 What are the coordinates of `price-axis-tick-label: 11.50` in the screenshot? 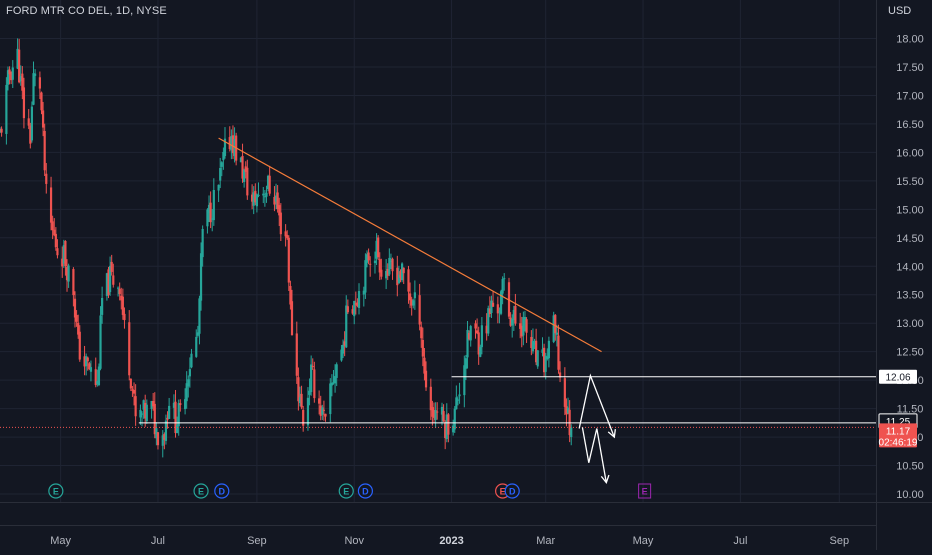 It's located at (910, 410).